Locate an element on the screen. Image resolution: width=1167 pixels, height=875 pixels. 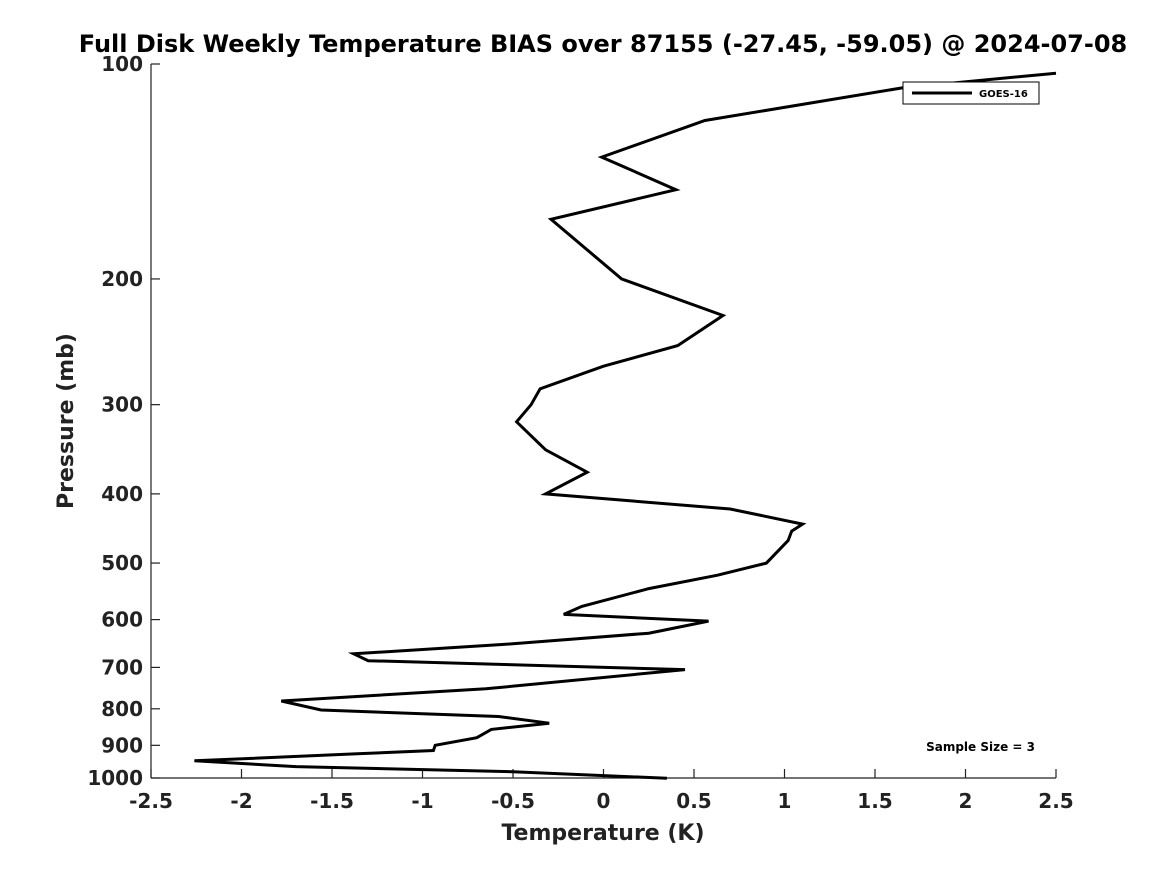
y-tick-label: 600 is located at coordinates (122, 620).